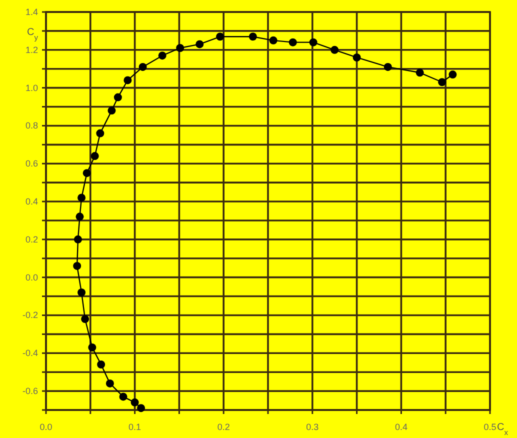  I want to click on x-tick-label: 0.4, so click(401, 427).